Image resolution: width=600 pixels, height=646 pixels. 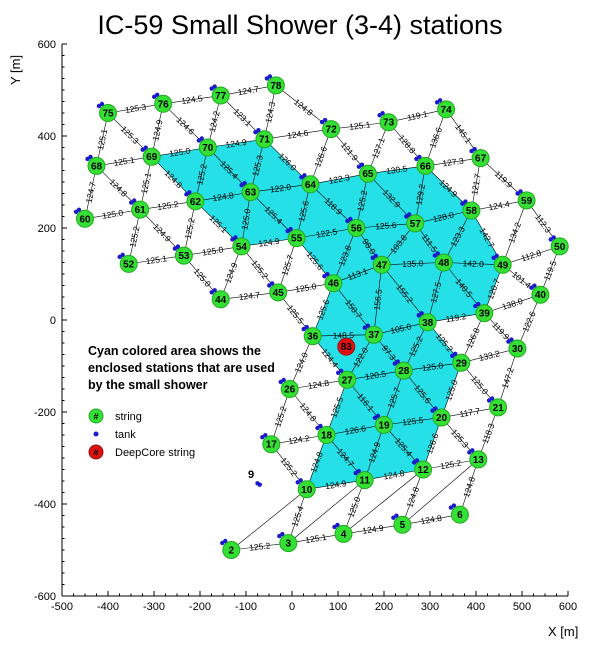 What do you see at coordinates (97, 166) in the screenshot?
I see `station-label: 68` at bounding box center [97, 166].